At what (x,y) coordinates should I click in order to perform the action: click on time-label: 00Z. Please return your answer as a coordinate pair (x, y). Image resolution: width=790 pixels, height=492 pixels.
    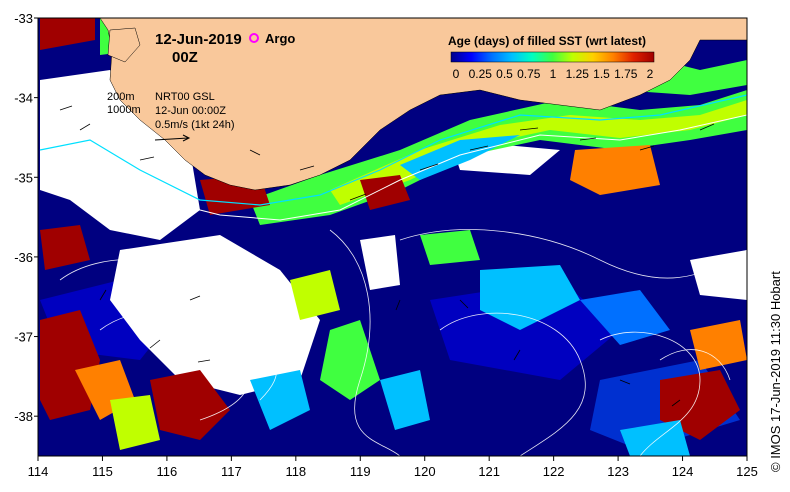
    Looking at the image, I should click on (185, 57).